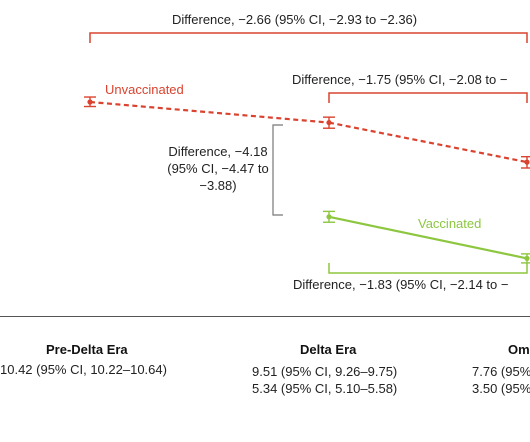 Image resolution: width=530 pixels, height=442 pixels. What do you see at coordinates (428, 268) in the screenshot?
I see `bracket-bottom-difference` at bounding box center [428, 268].